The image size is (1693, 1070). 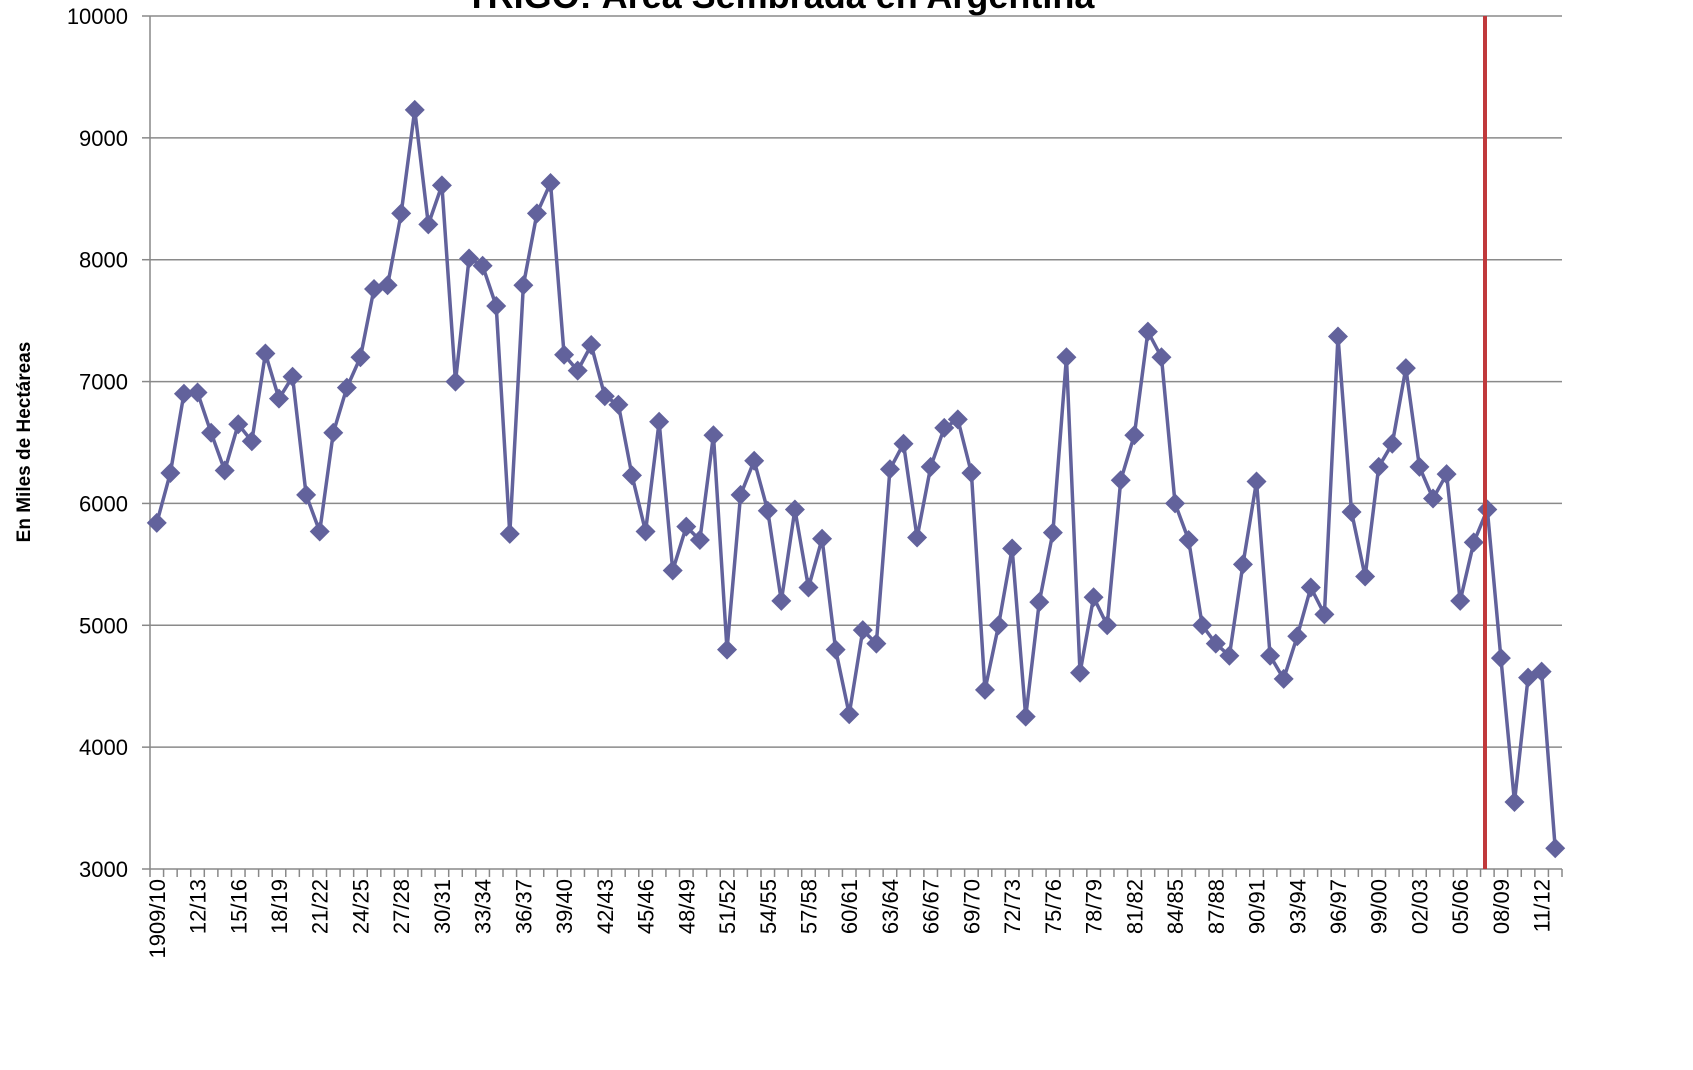 What do you see at coordinates (320, 906) in the screenshot?
I see `x-tick-label: 21/22` at bounding box center [320, 906].